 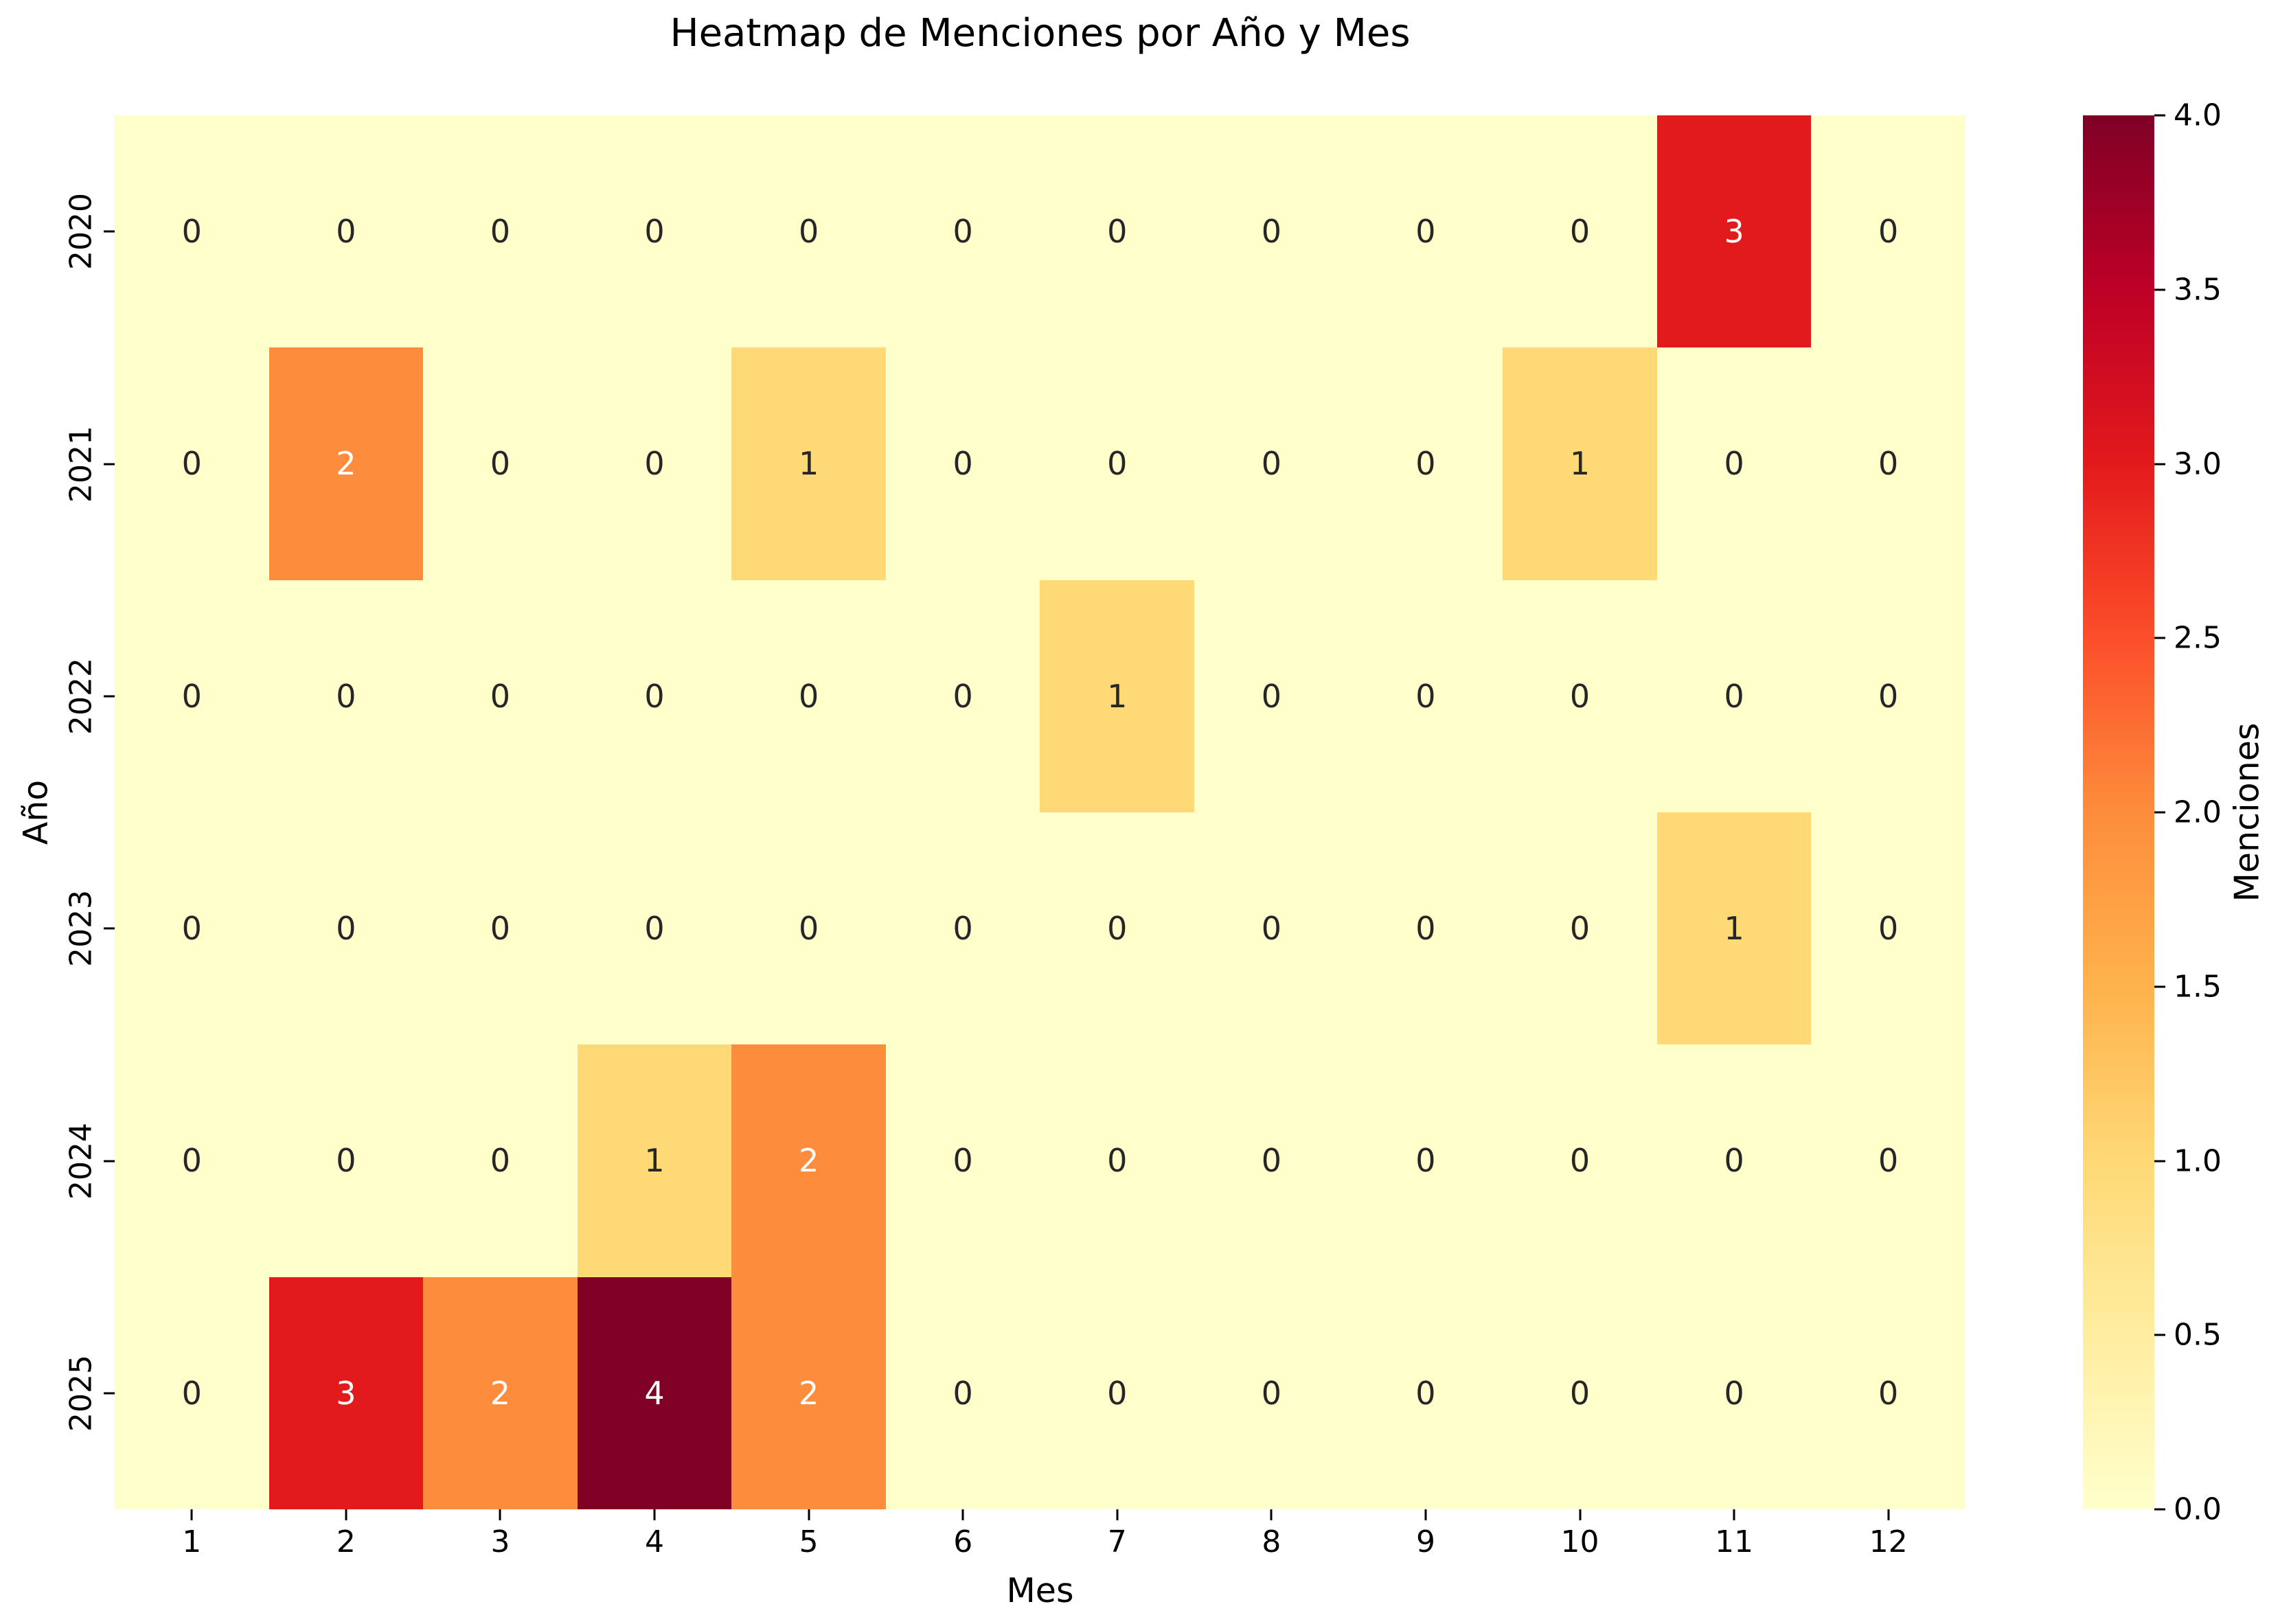 What do you see at coordinates (2118, 812) in the screenshot?
I see `colorbar` at bounding box center [2118, 812].